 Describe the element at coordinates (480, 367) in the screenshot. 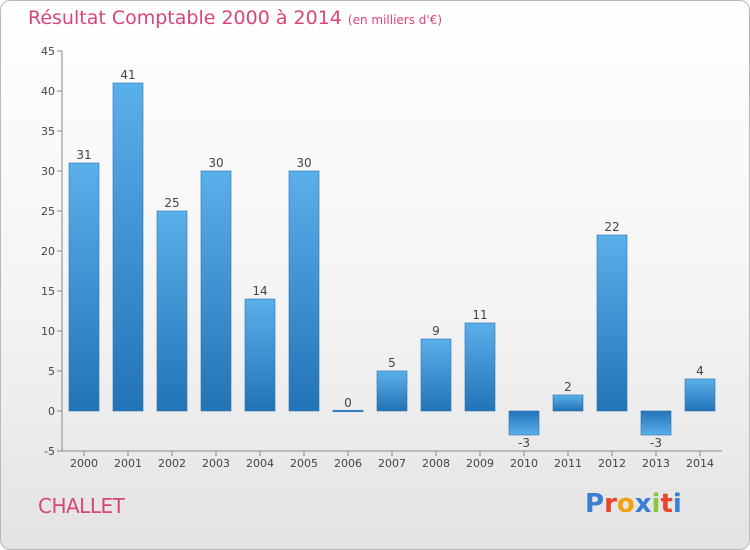

I see `bar-2009` at that location.